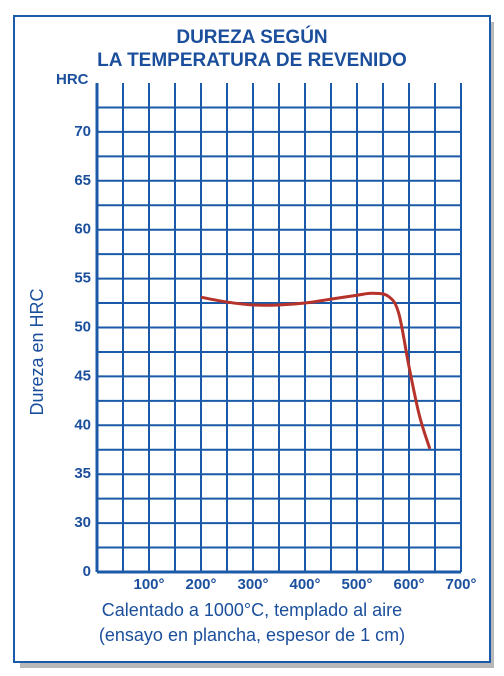 The width and height of the screenshot is (504, 676). What do you see at coordinates (82, 522) in the screenshot?
I see `y-tick-label: 30` at bounding box center [82, 522].